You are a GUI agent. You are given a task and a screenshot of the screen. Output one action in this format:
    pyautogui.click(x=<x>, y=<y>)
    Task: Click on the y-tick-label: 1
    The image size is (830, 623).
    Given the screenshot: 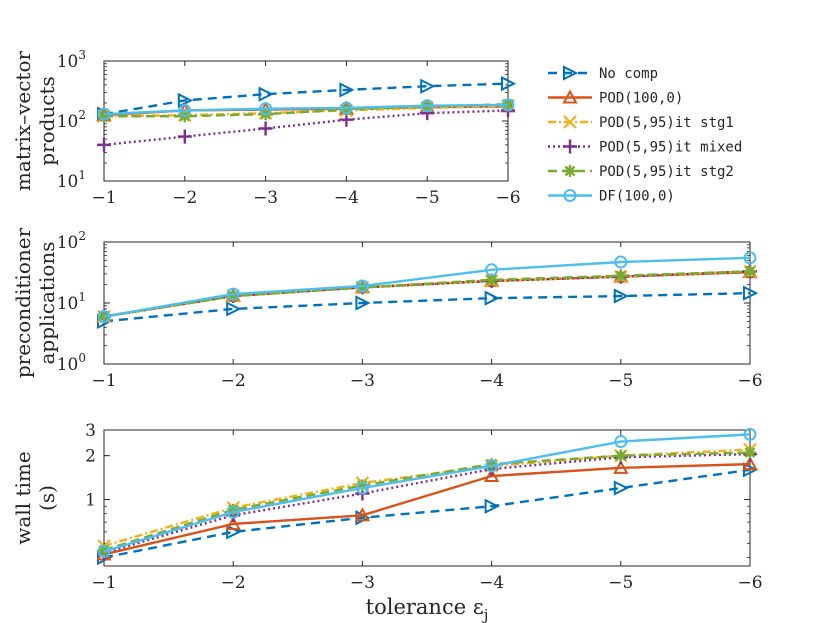 What is the action you would take?
    pyautogui.click(x=90, y=501)
    